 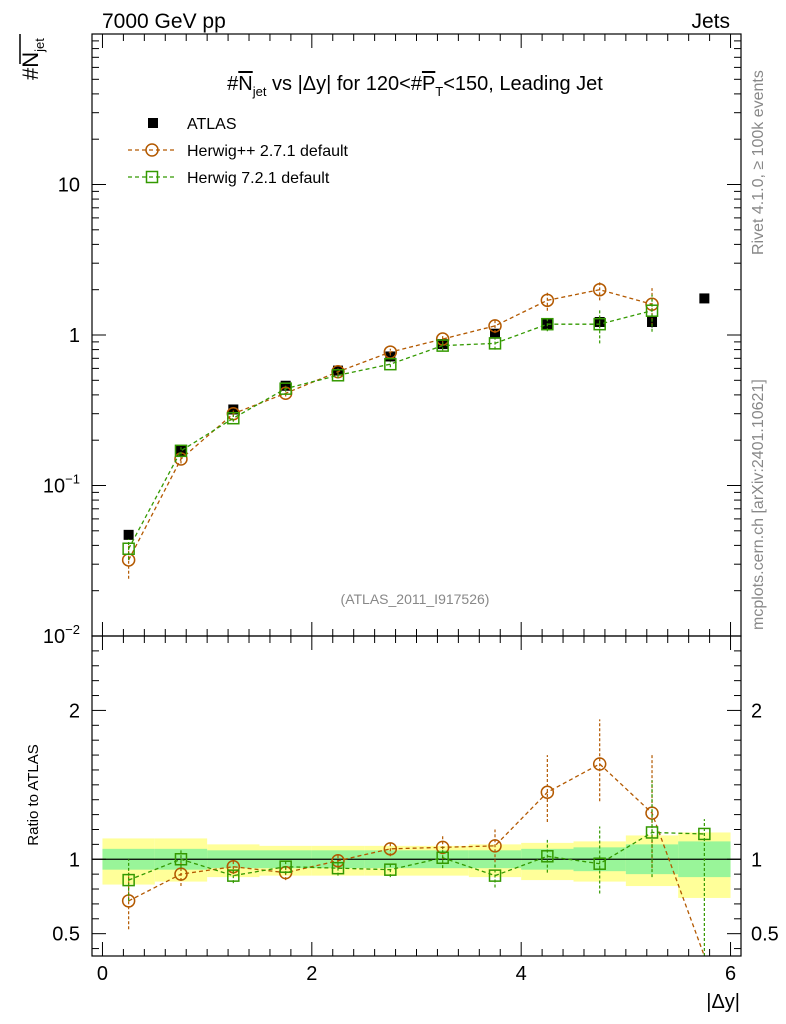 I want to click on analysis-watermark: (ATLAS_2011_I917526), so click(x=415, y=599).